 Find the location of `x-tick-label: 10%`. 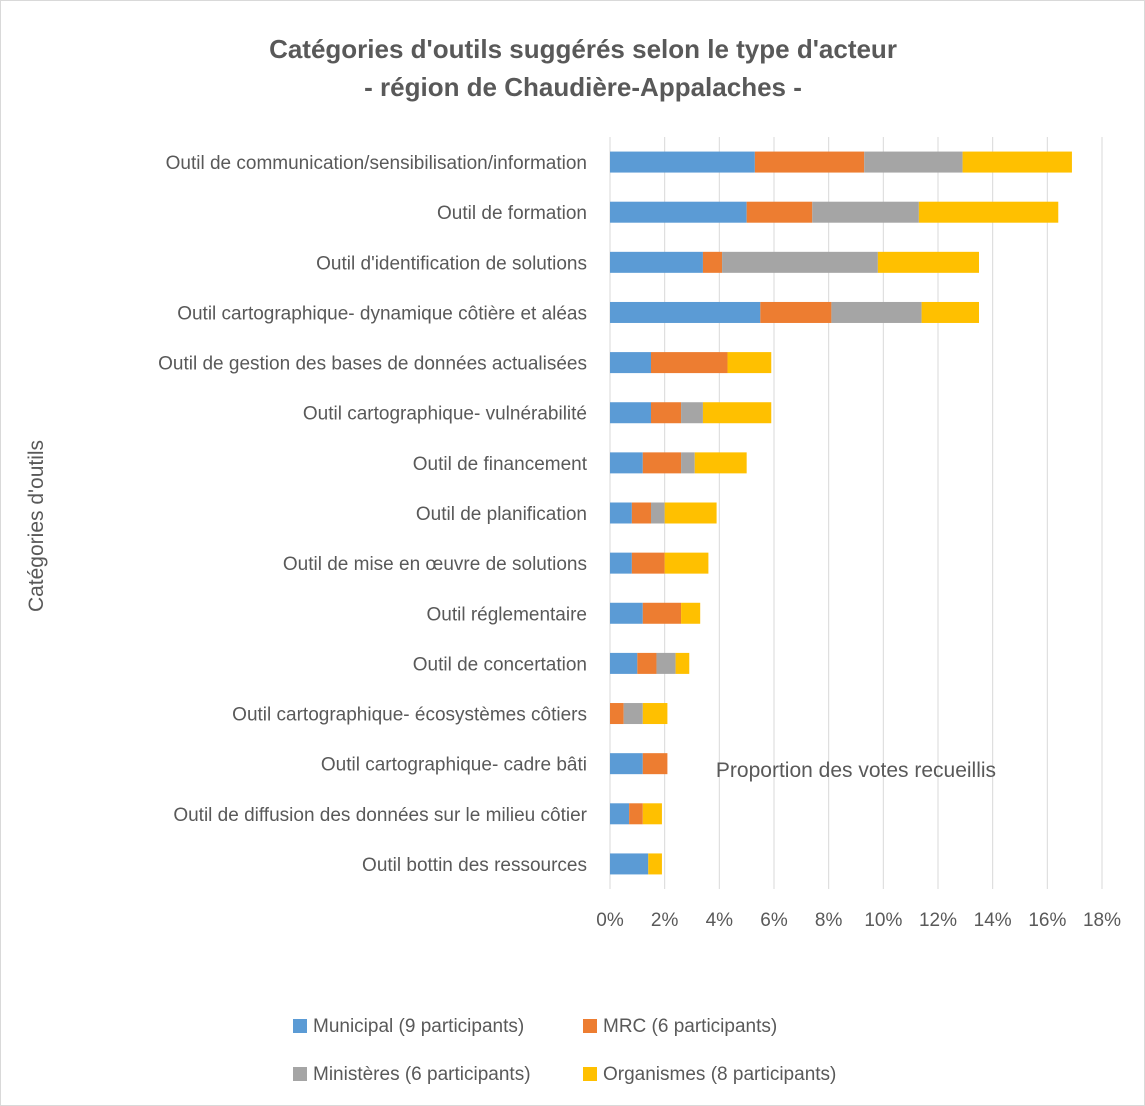

x-tick-label: 10% is located at coordinates (883, 920).